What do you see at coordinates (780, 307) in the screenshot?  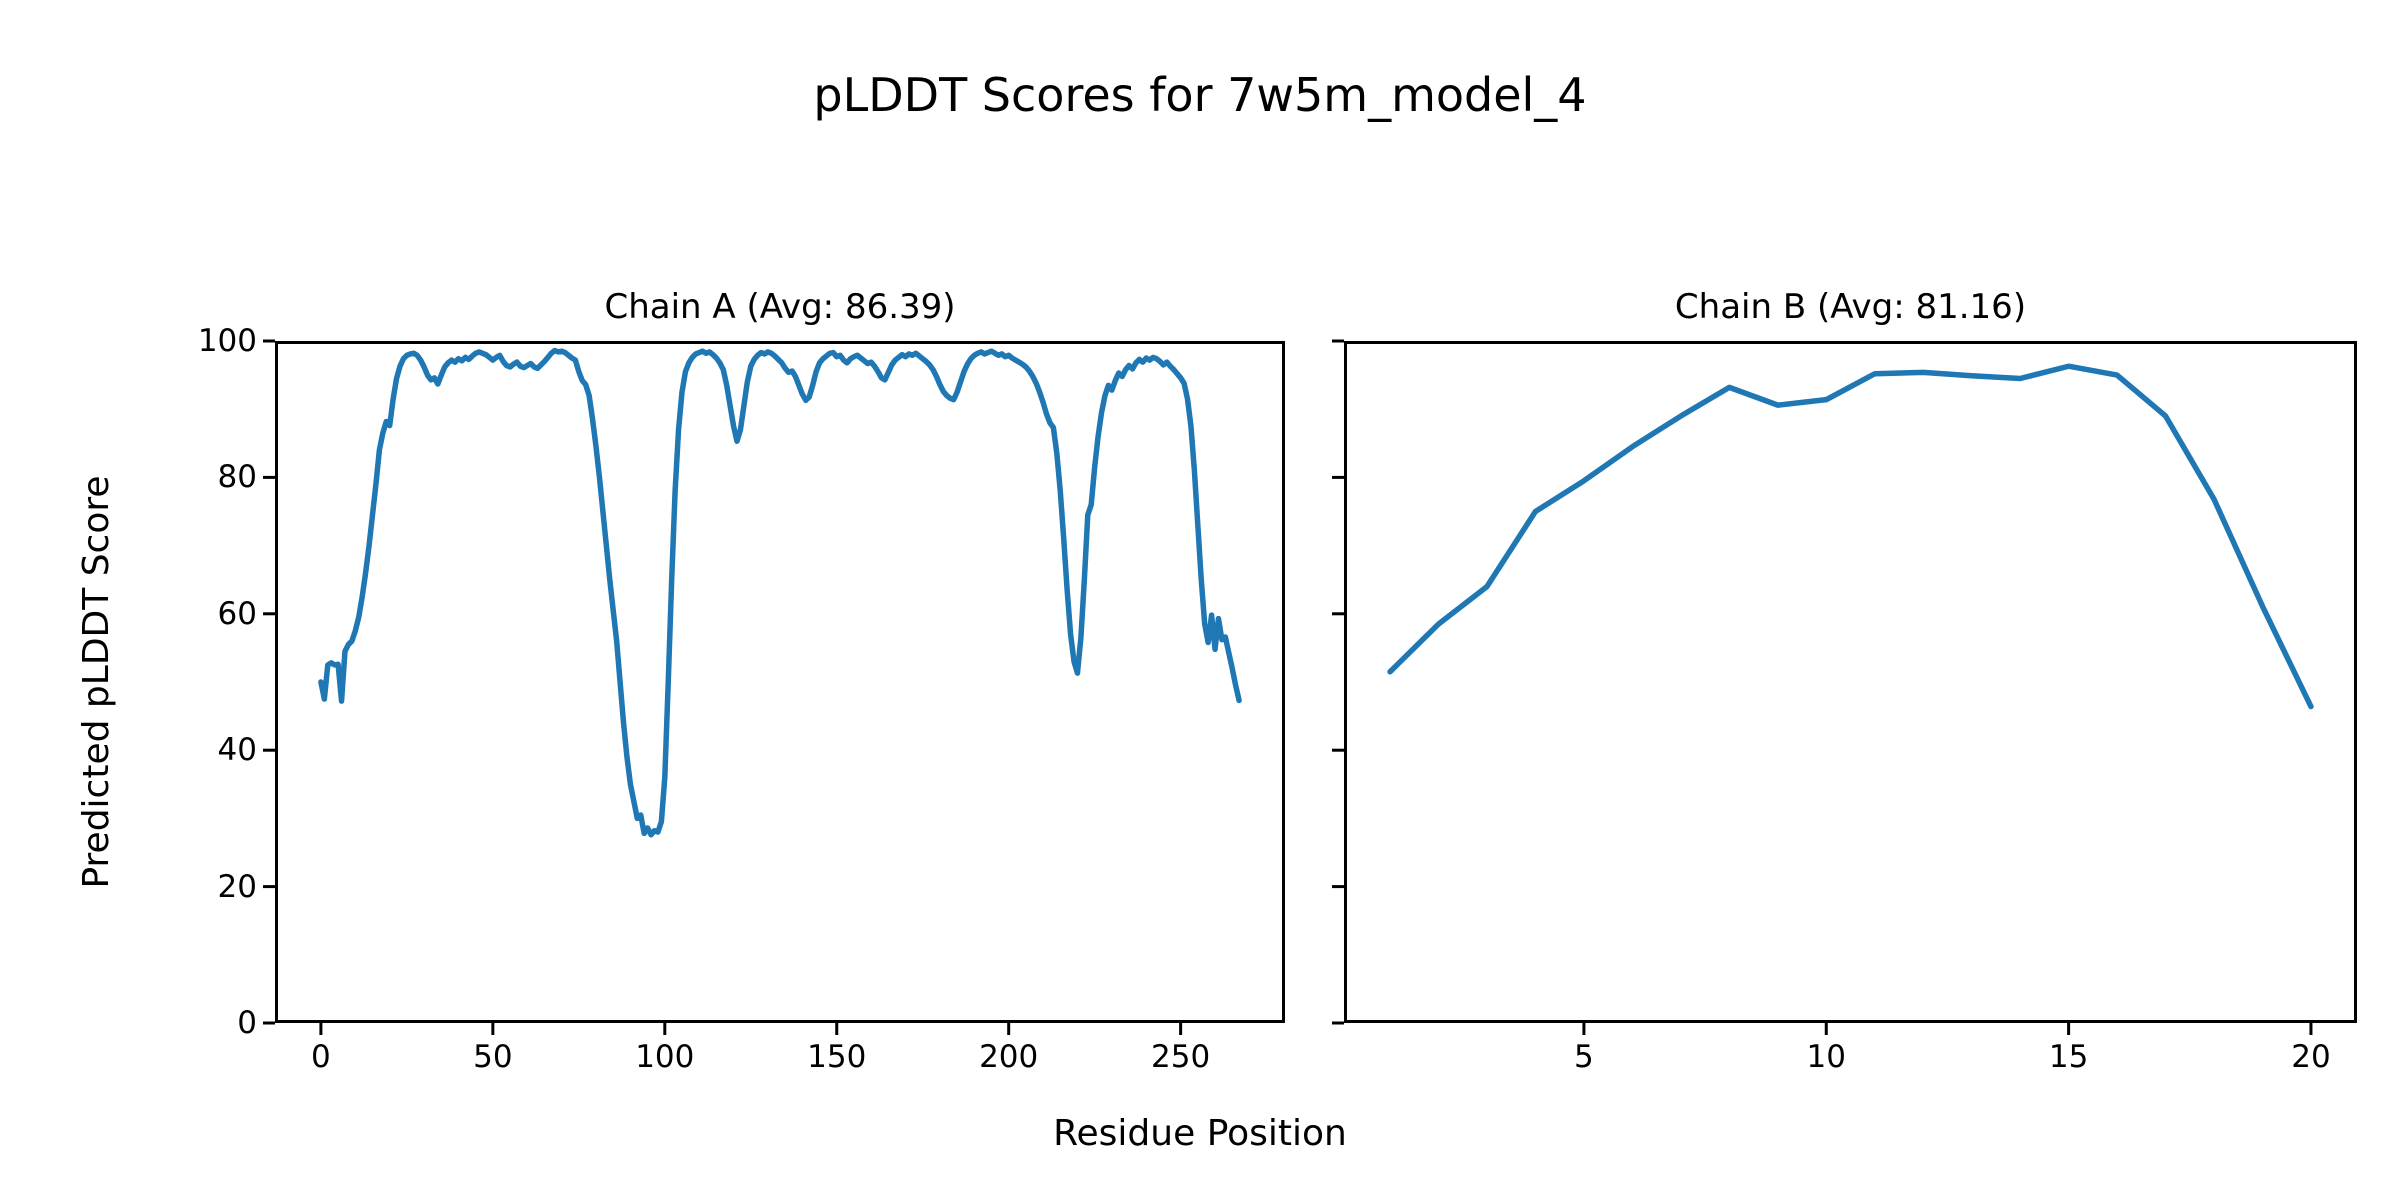 I see `chain-a-title: Chain A (Avg: 86.39)` at bounding box center [780, 307].